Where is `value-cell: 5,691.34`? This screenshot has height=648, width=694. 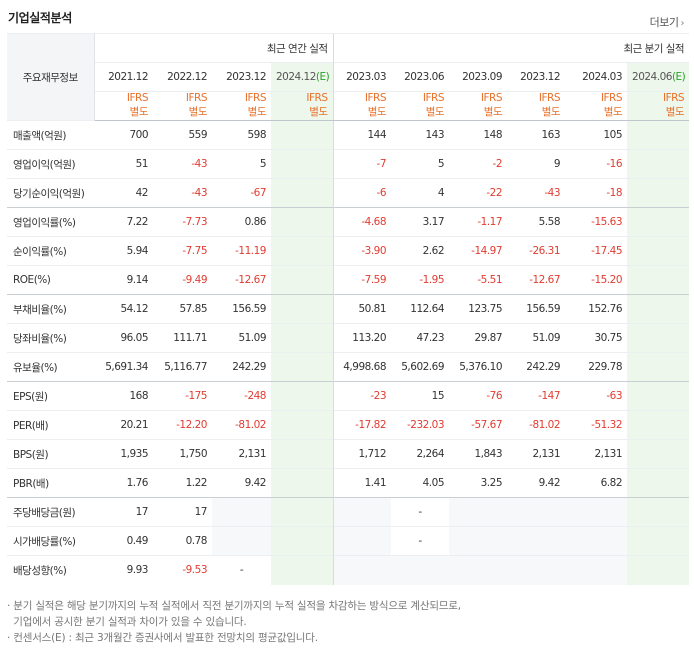
value-cell: 5,691.34 is located at coordinates (123, 367).